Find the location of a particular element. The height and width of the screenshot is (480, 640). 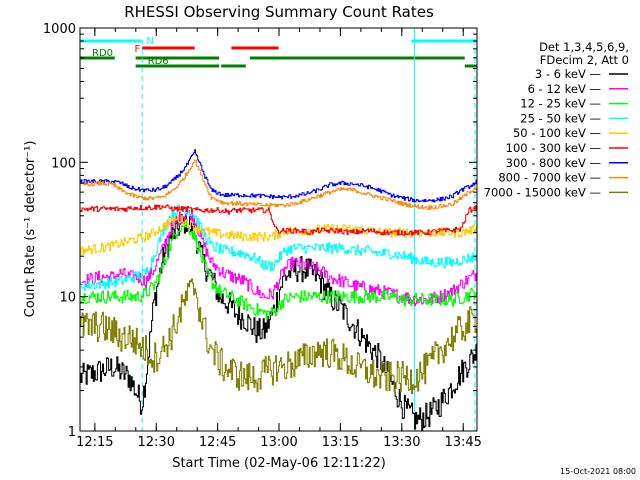

legend-label-25-50keV: 25 - 50 keV — is located at coordinates (560, 118).